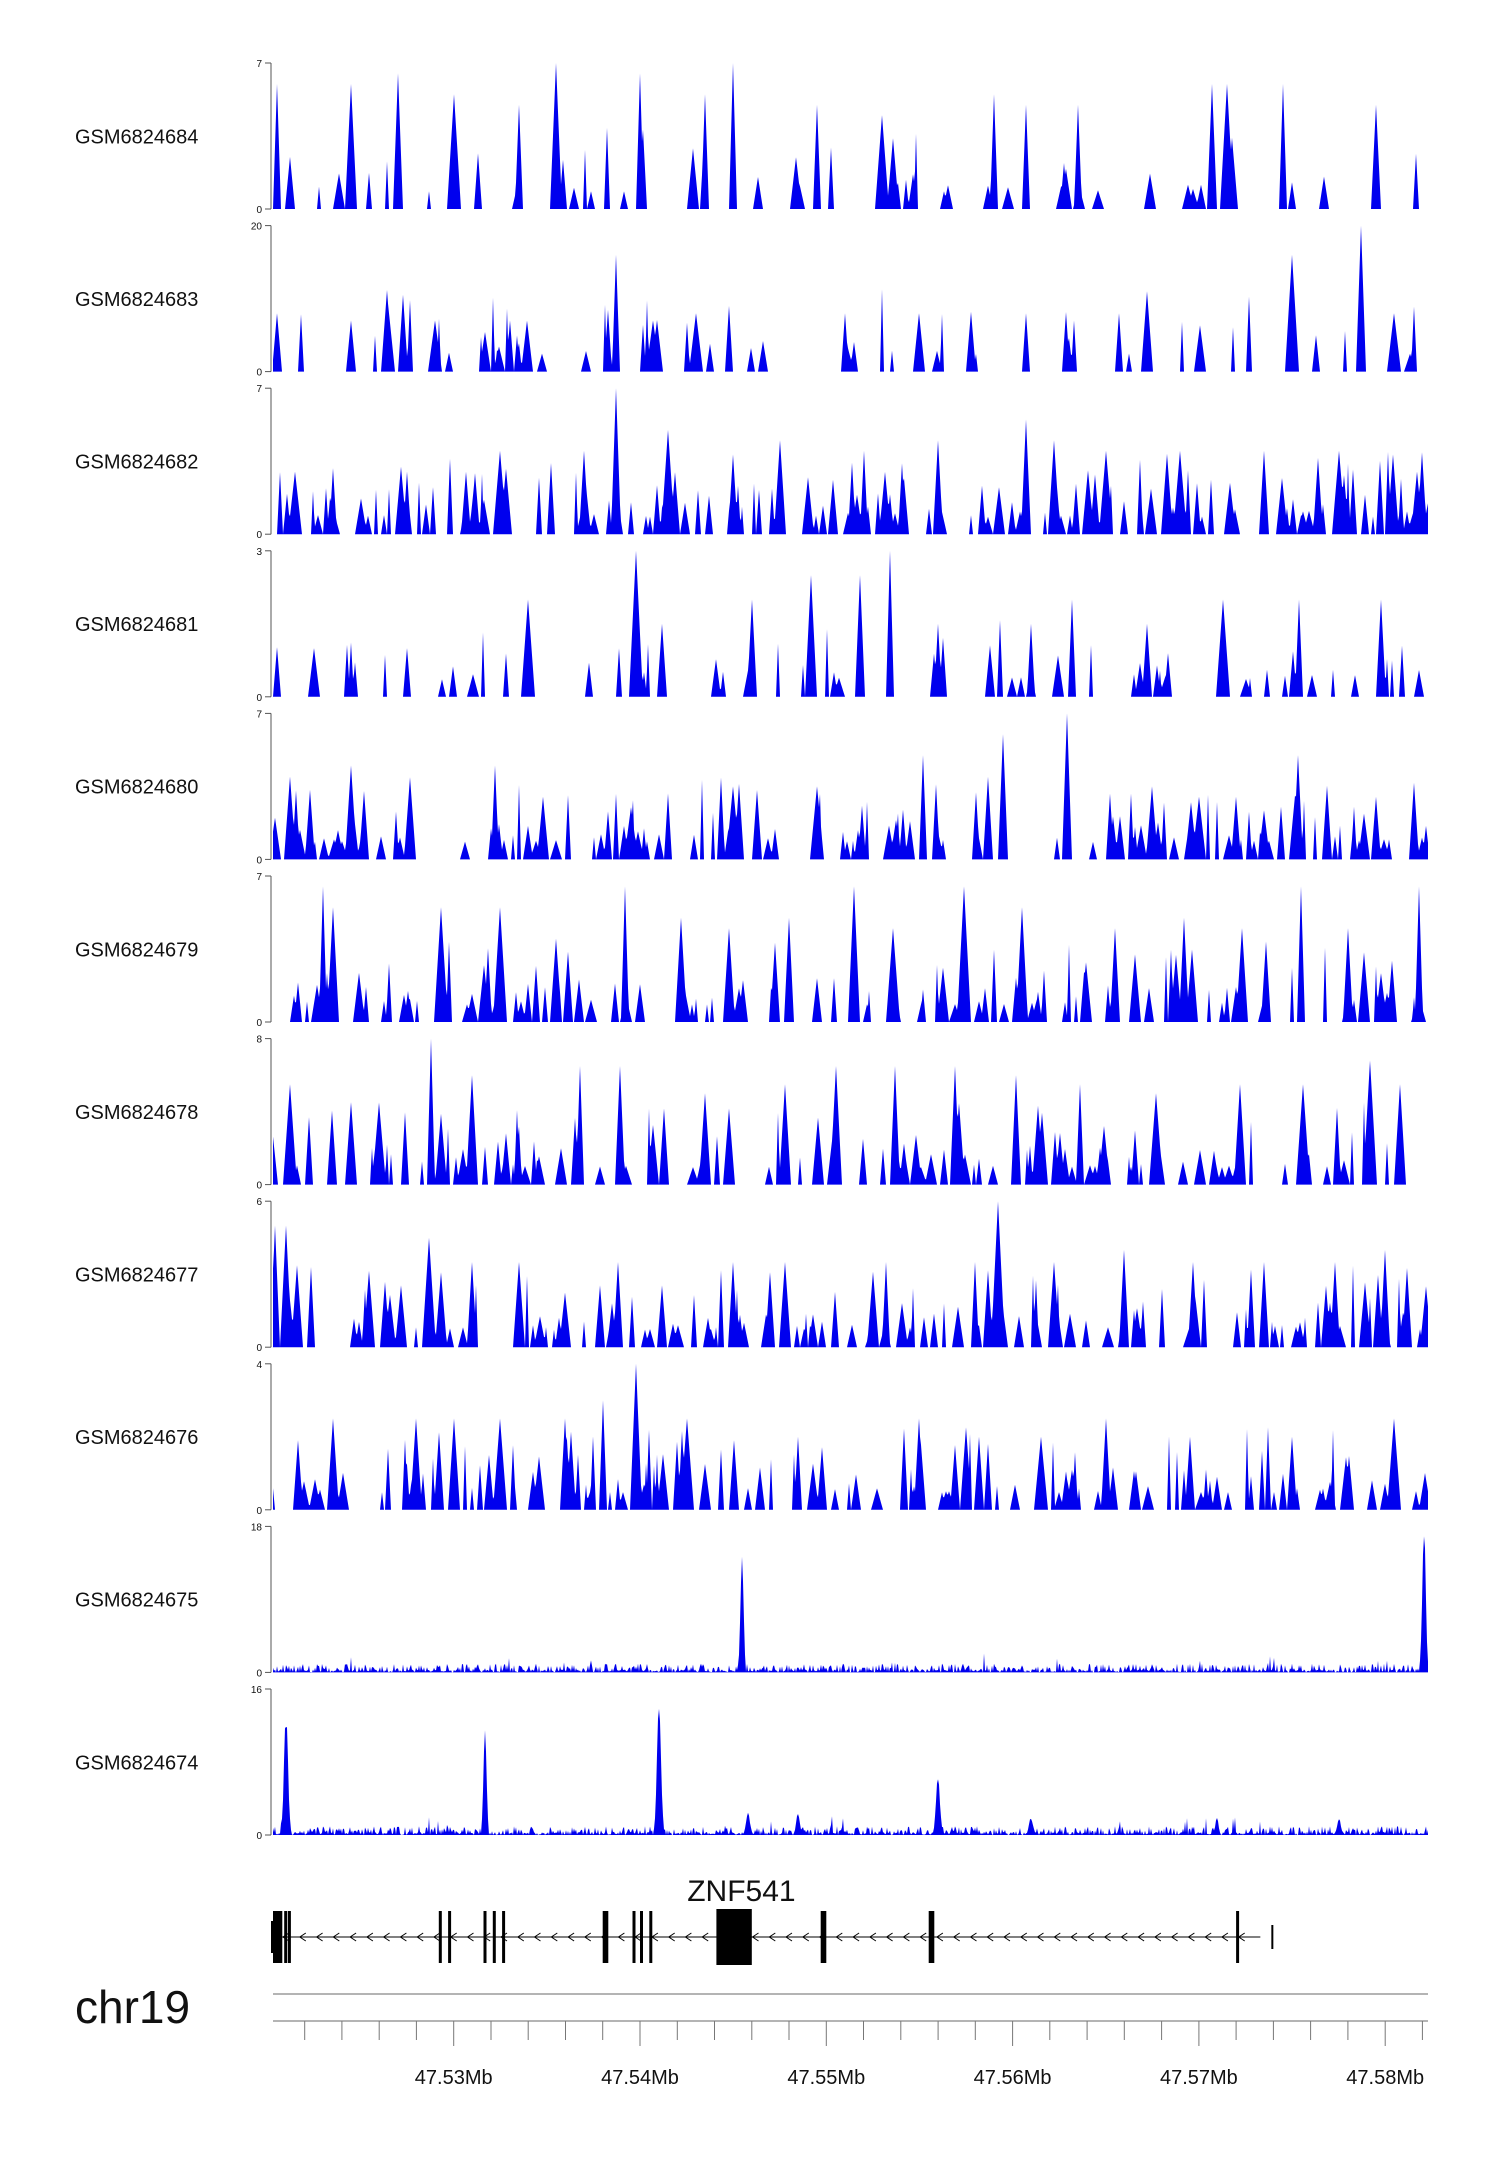  Describe the element at coordinates (1385, 2078) in the screenshot. I see `x-tick-label: 47.58Mb` at that location.